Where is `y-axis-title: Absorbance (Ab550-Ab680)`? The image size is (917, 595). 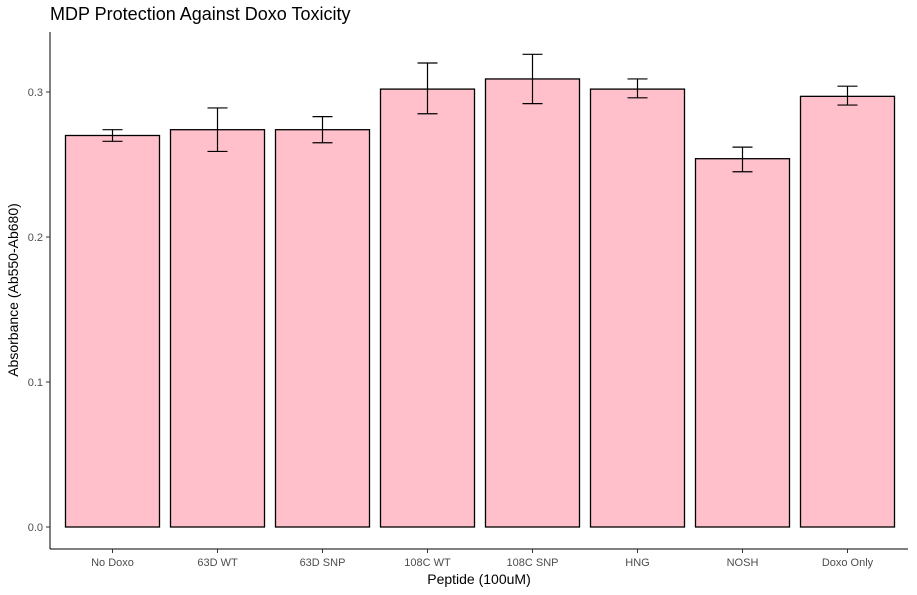 y-axis-title: Absorbance (Ab550-Ab680) is located at coordinates (13, 290).